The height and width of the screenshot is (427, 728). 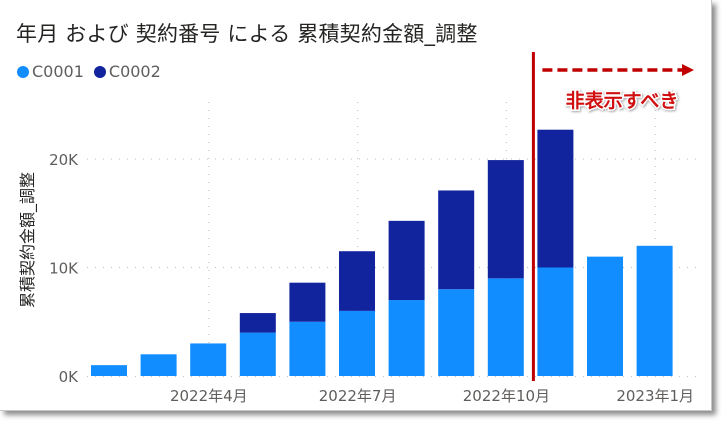 I want to click on legend-marker-c0002, so click(x=99, y=71).